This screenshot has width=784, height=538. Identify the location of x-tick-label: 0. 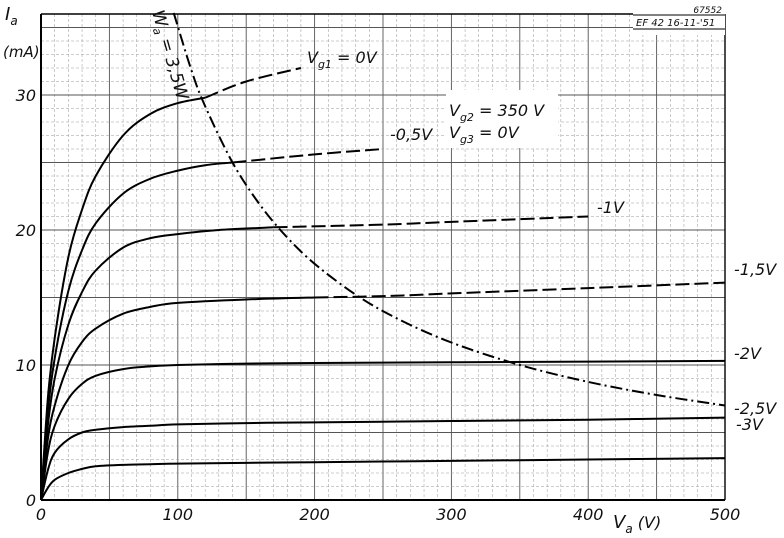
(41, 514).